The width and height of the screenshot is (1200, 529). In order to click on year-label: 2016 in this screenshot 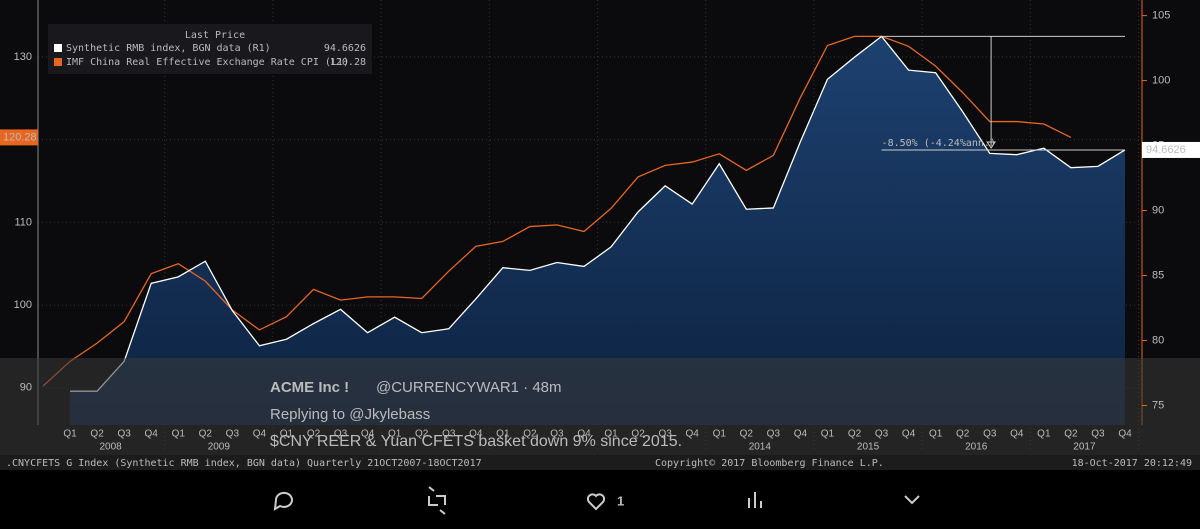, I will do `click(976, 447)`.